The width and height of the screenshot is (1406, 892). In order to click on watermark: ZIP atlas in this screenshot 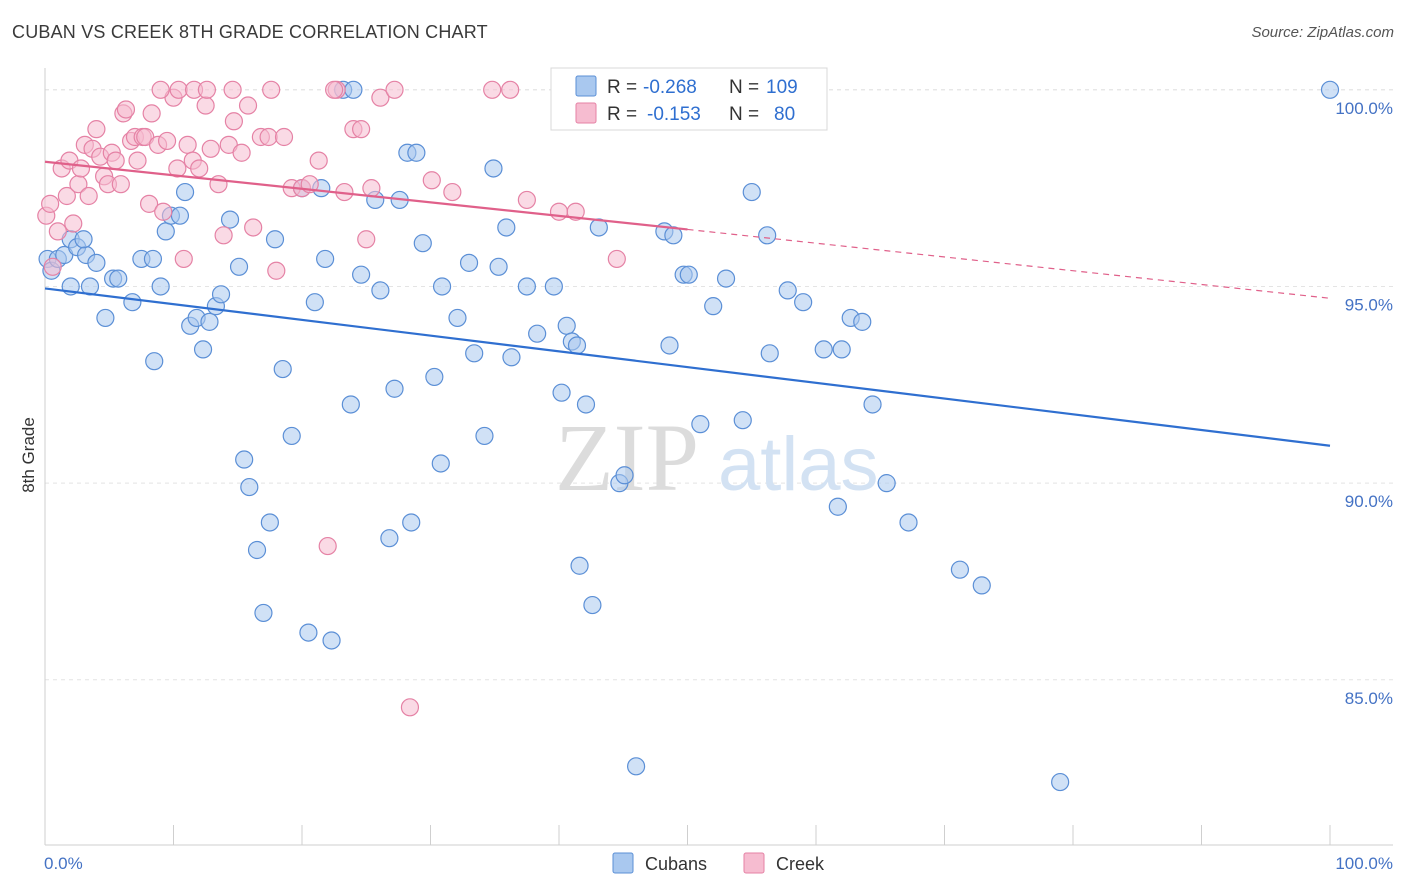, I will do `click(717, 457)`.